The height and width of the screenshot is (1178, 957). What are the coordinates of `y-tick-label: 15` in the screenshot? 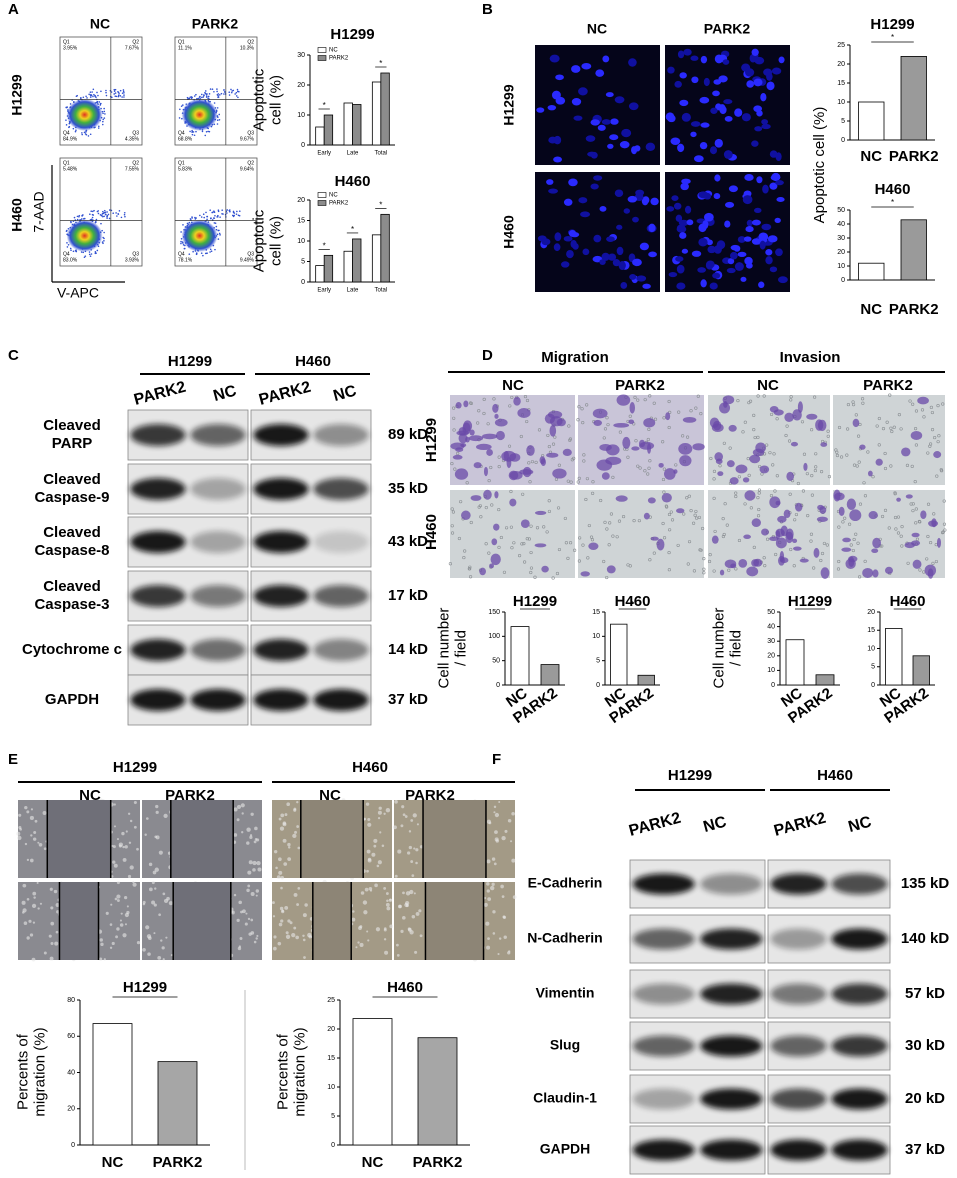 It's located at (331, 1058).